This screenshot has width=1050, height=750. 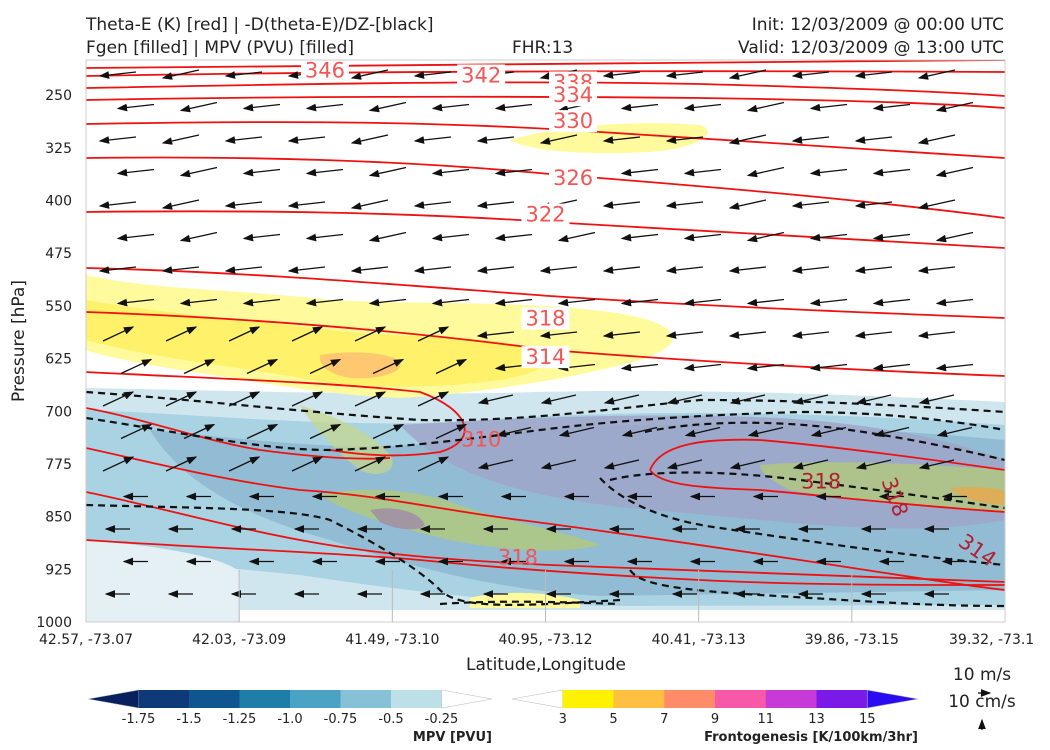 I want to click on colorbar-tick-label: 13, so click(x=816, y=719).